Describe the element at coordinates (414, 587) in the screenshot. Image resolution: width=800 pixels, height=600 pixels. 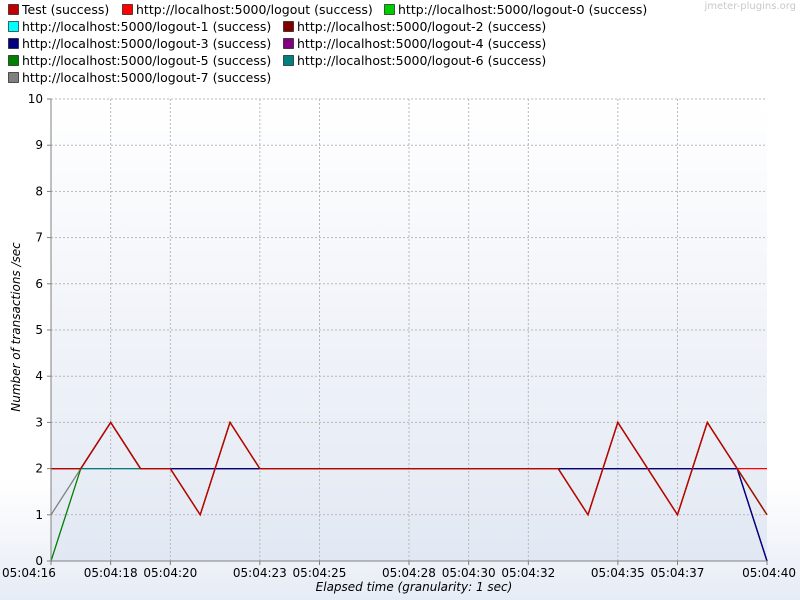
I see `x-axis-title: Elapsed time (granularity: 1 sec)` at that location.